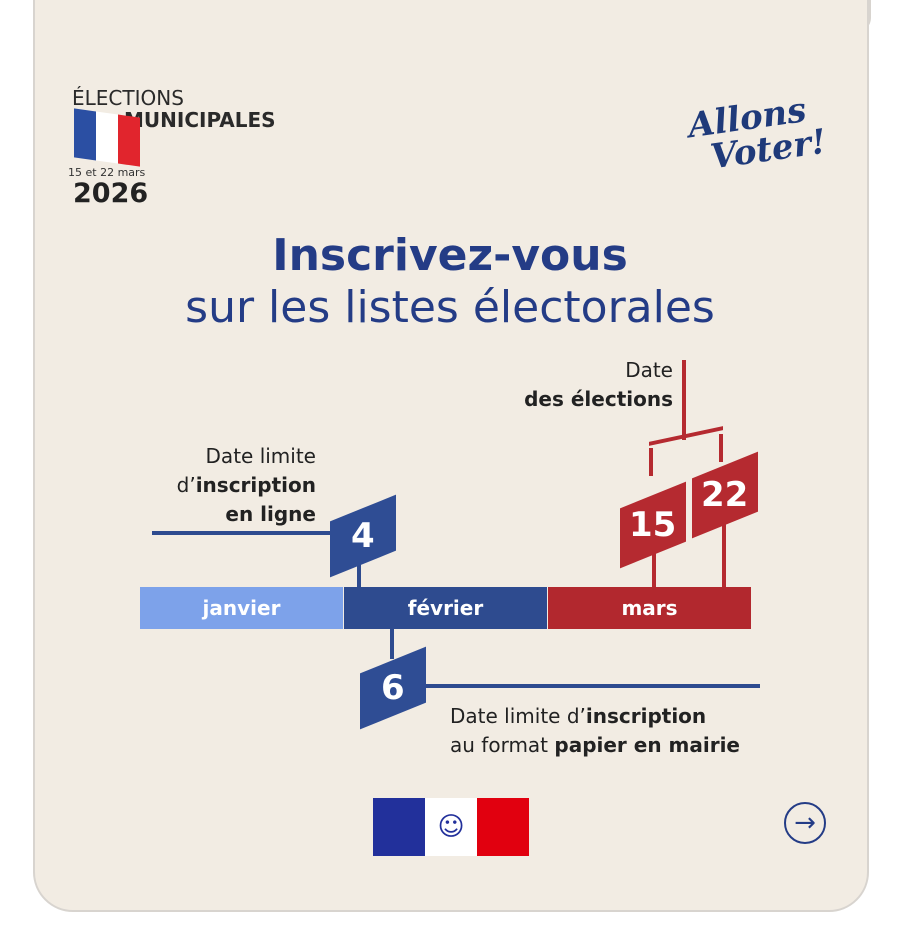 The height and width of the screenshot is (941, 900). Describe the element at coordinates (598, 384) in the screenshot. I see `elections-label: Date des élections` at that location.